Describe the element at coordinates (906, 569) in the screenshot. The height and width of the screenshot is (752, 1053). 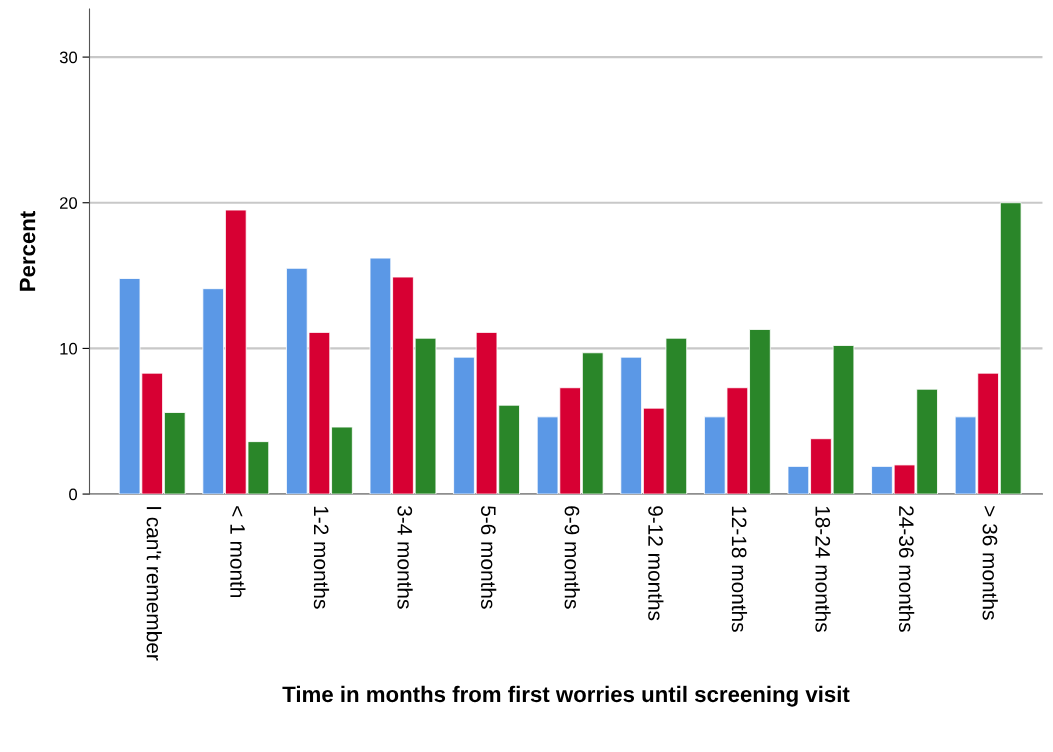
I see `x-tick-label: 24-36 months` at that location.